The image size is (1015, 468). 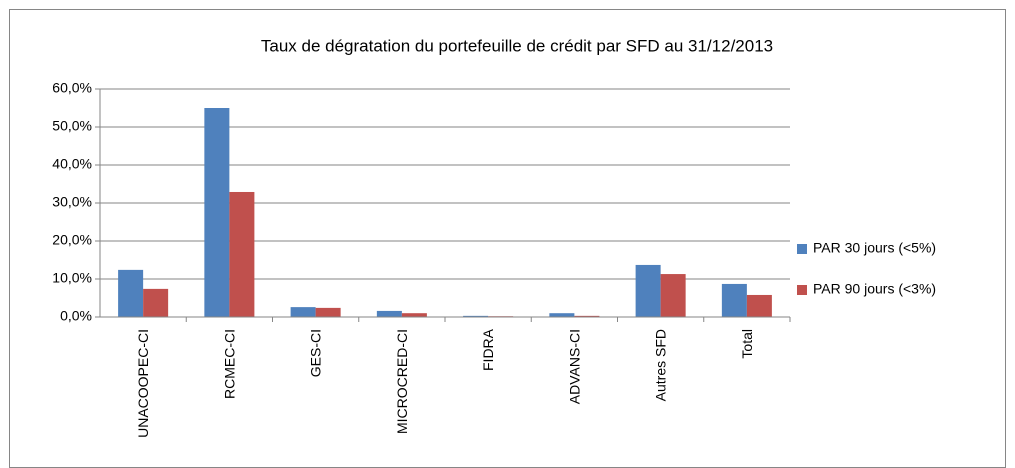 What do you see at coordinates (574, 366) in the screenshot?
I see `x-tick-label: ADVANS-CI` at bounding box center [574, 366].